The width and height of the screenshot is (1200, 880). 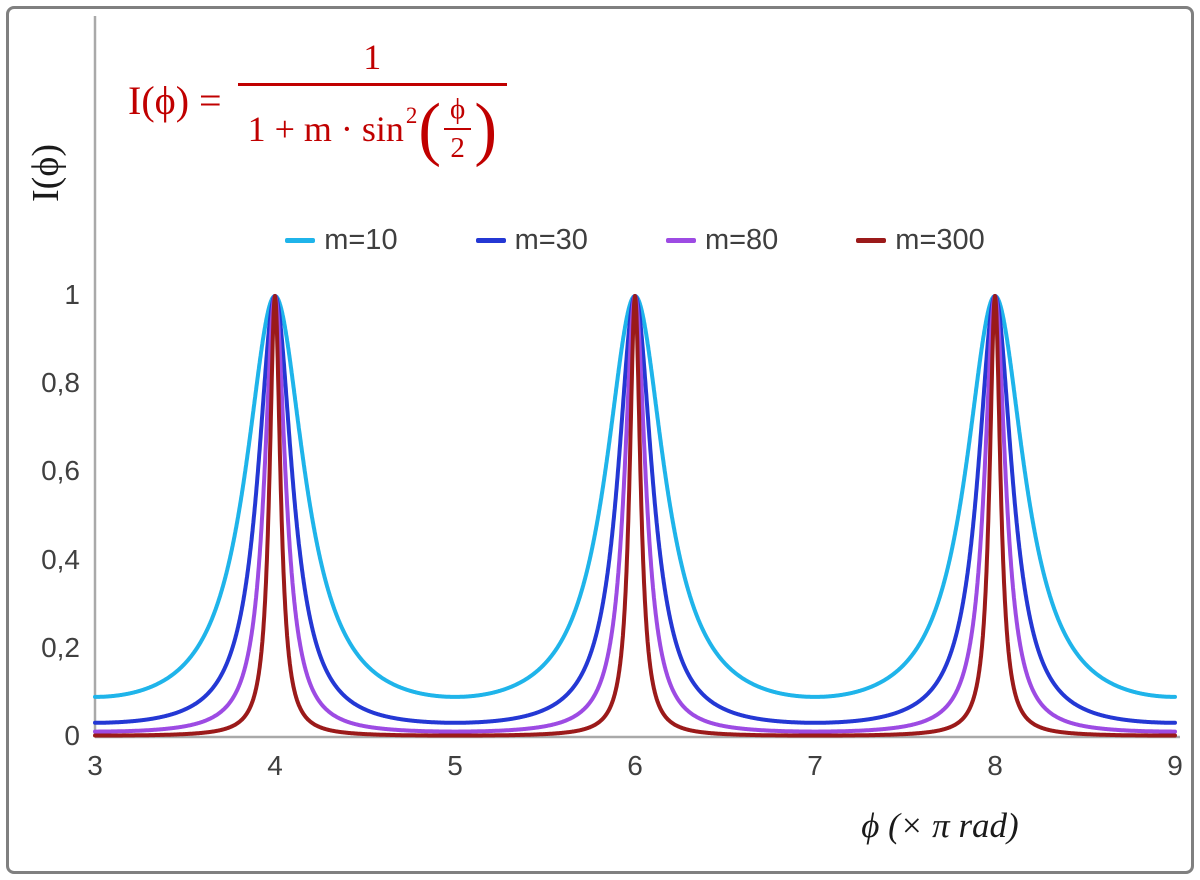 What do you see at coordinates (1175, 765) in the screenshot?
I see `x-tick-label: 9` at bounding box center [1175, 765].